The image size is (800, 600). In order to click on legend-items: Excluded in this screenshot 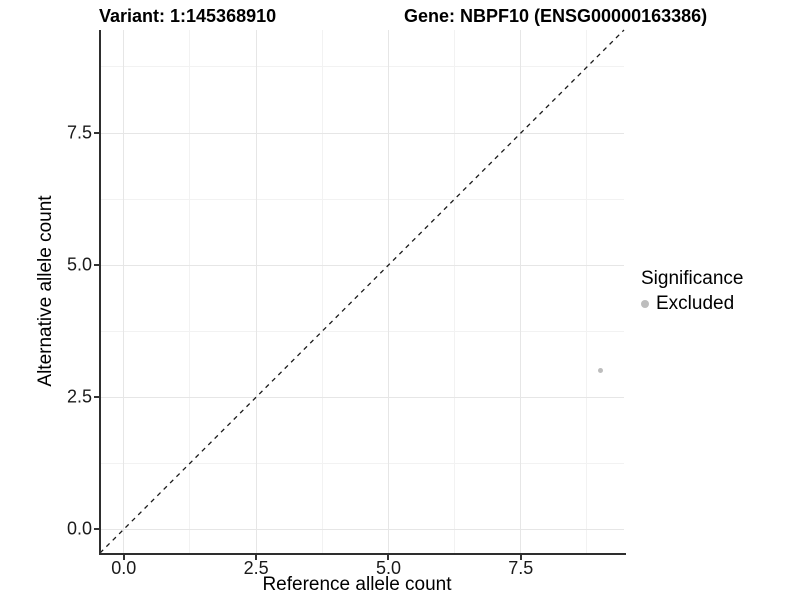, I will do `click(692, 304)`.